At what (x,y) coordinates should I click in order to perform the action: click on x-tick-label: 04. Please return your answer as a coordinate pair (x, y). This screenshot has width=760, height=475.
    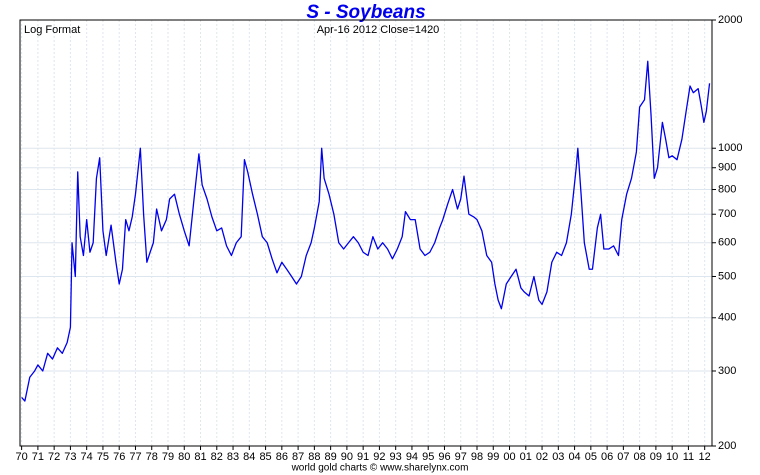
    Looking at the image, I should click on (574, 457).